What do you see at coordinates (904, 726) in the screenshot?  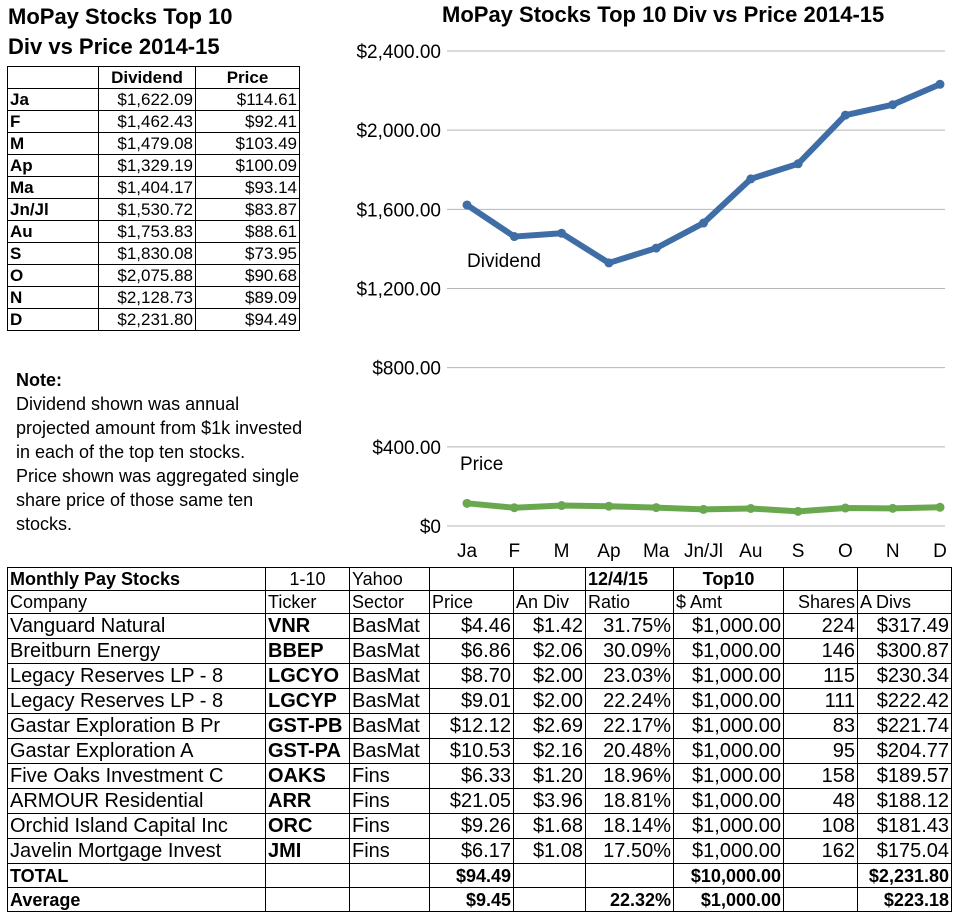 I see `stock-a-divs: $221.74` at bounding box center [904, 726].